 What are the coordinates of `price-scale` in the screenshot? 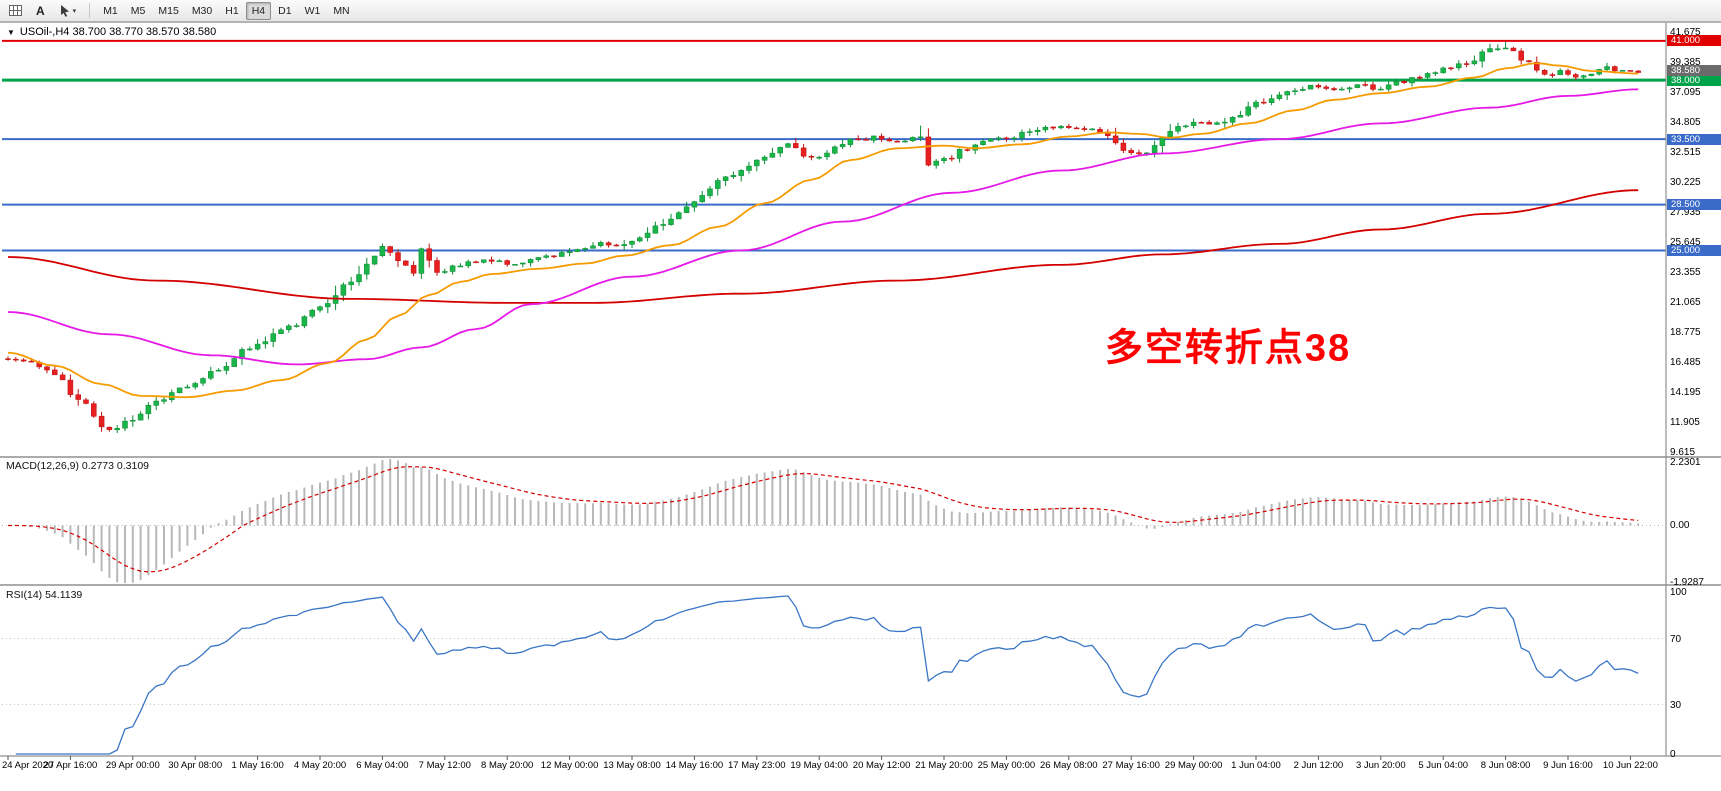 It's located at (1693, 389).